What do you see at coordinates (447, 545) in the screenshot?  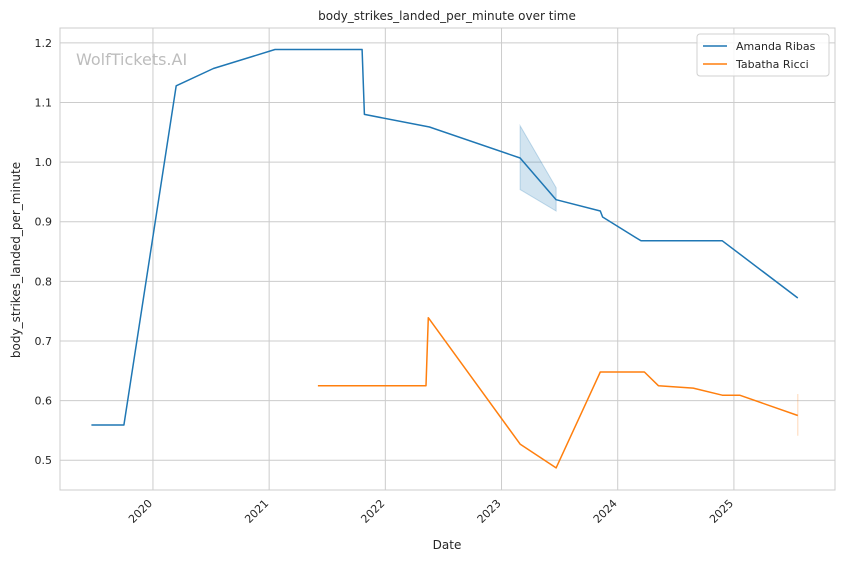 I see `x-axis-label: Date` at bounding box center [447, 545].